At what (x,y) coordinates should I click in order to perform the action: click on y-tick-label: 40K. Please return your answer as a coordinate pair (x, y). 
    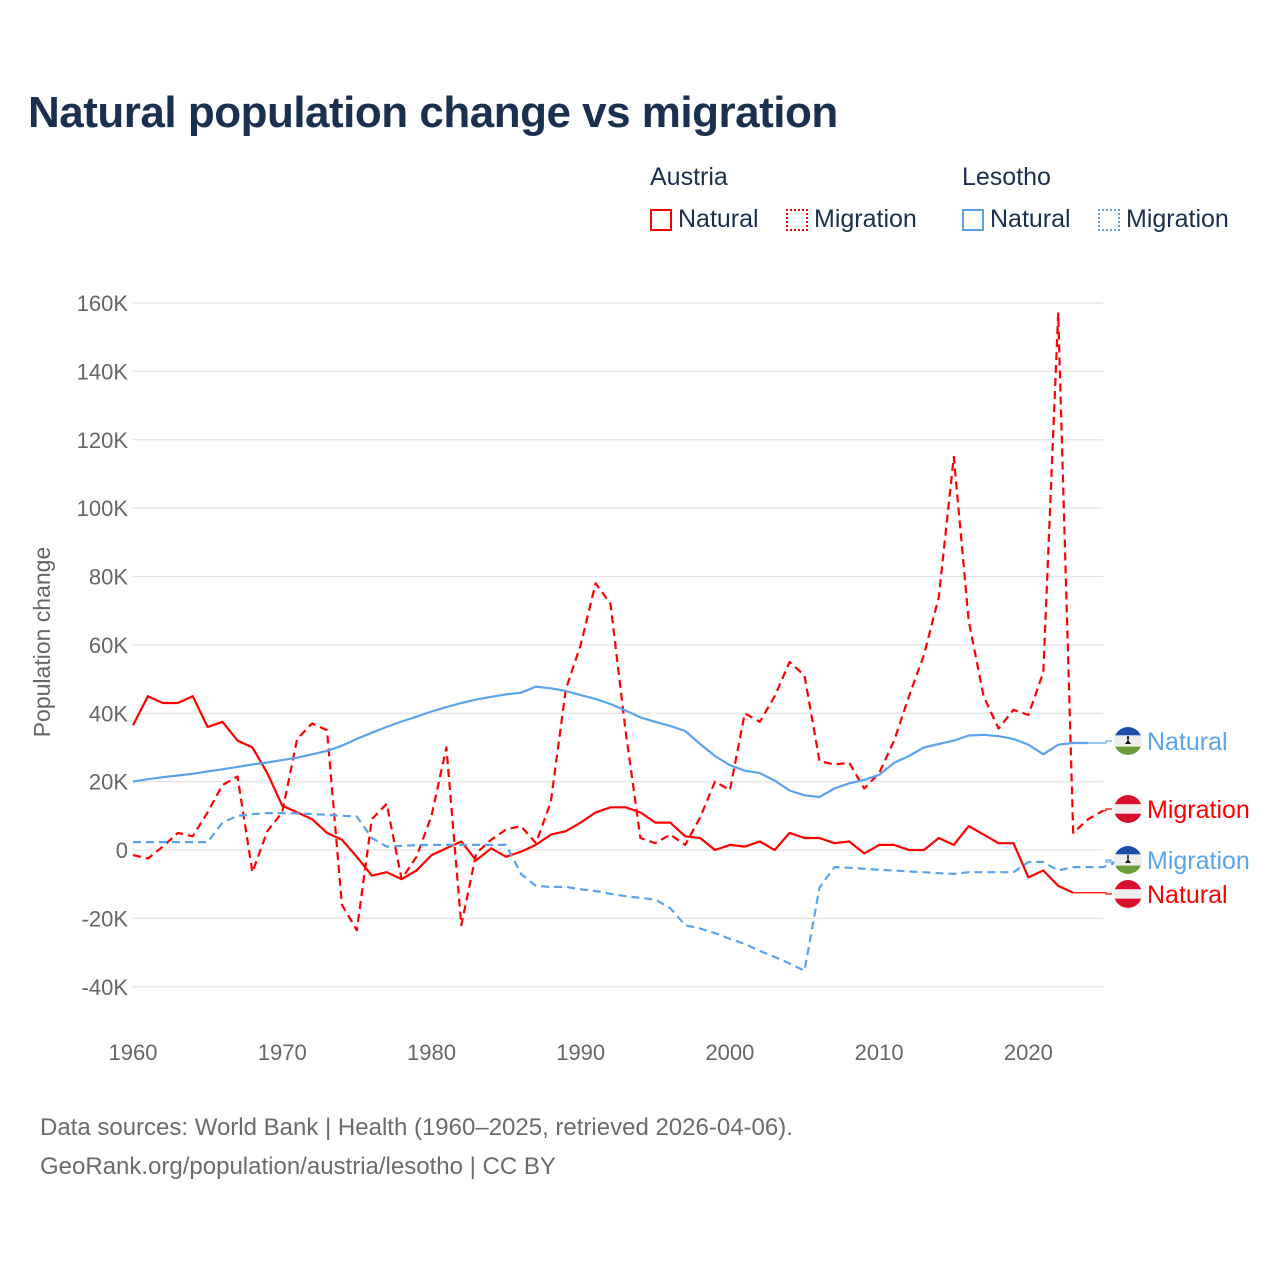
    Looking at the image, I should click on (108, 713).